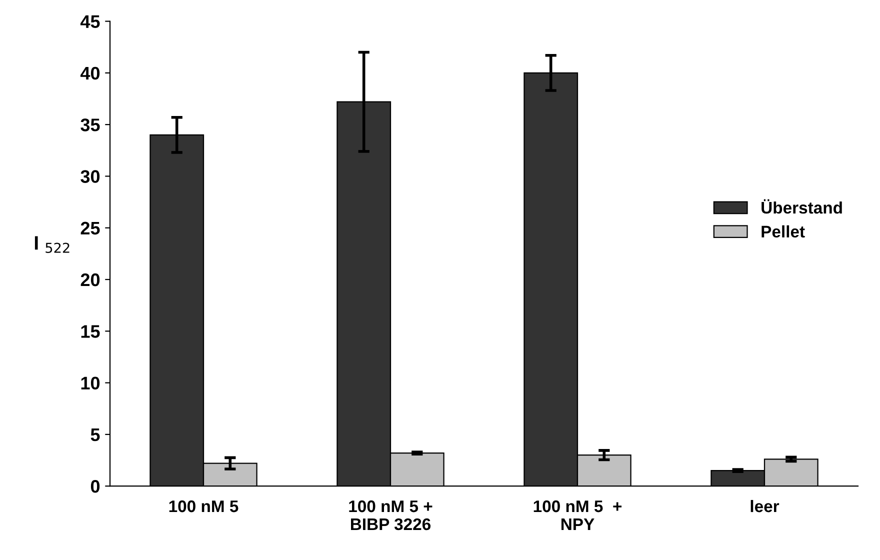 The height and width of the screenshot is (560, 880). I want to click on y-tick-label: 25, so click(90, 228).